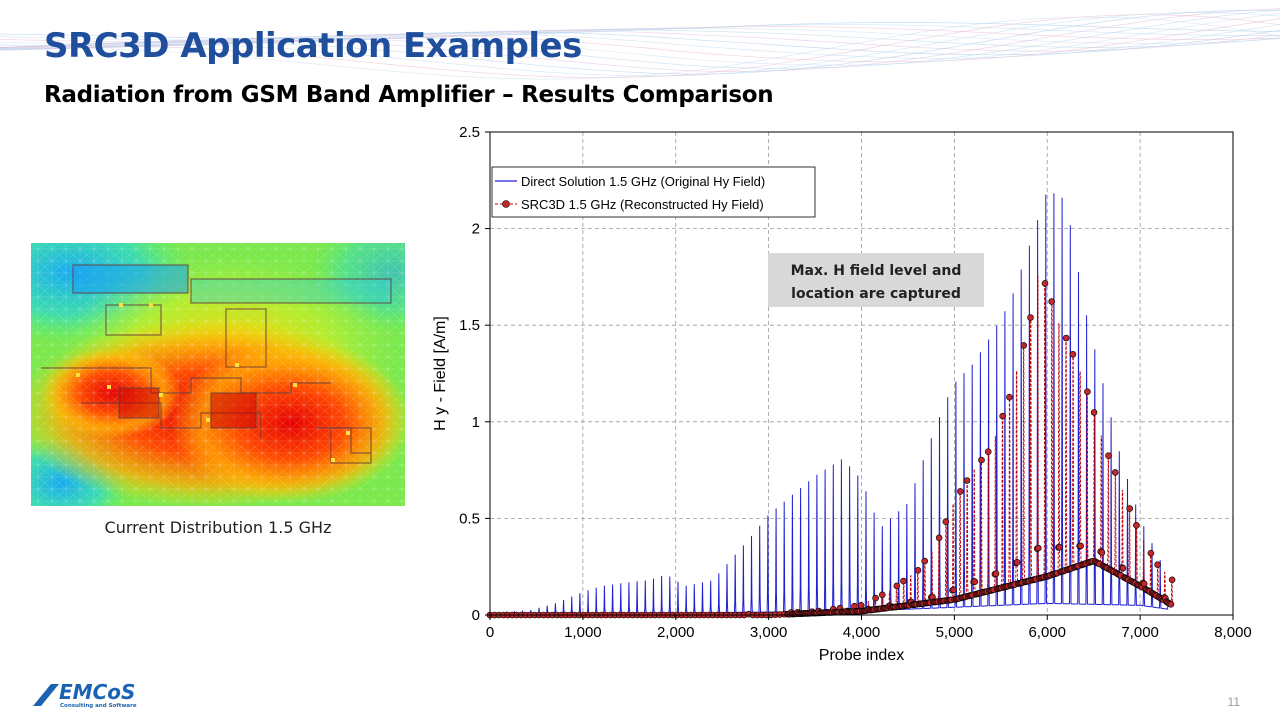 The height and width of the screenshot is (720, 1280). What do you see at coordinates (506, 204) in the screenshot?
I see `legend-marker-src3d` at bounding box center [506, 204].